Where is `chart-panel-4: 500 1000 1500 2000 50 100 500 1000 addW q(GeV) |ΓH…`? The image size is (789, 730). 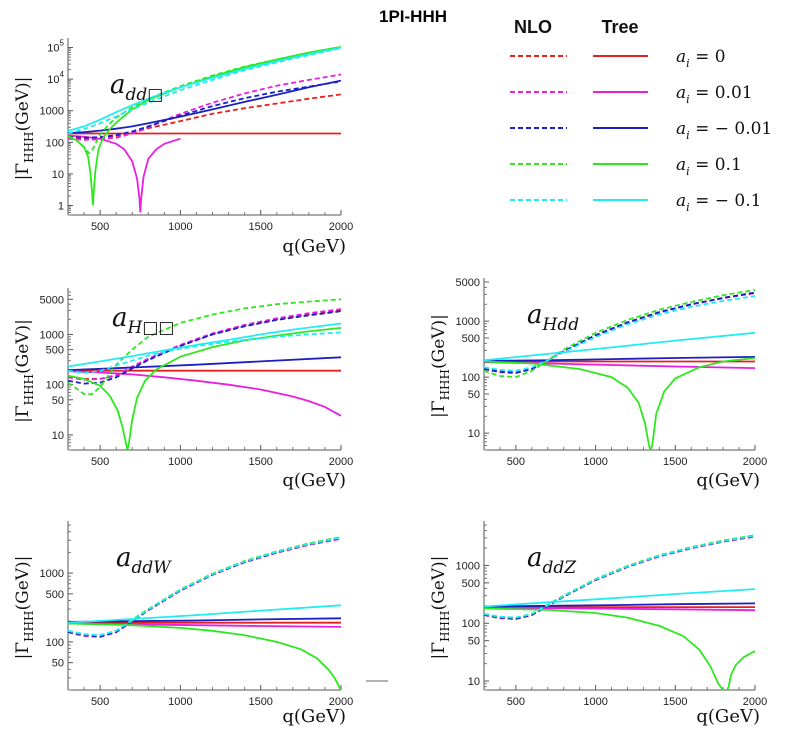 chart-panel-4: 500 1000 1500 2000 50 100 500 1000 addW q(GeV) |ΓH… is located at coordinates (183, 624).